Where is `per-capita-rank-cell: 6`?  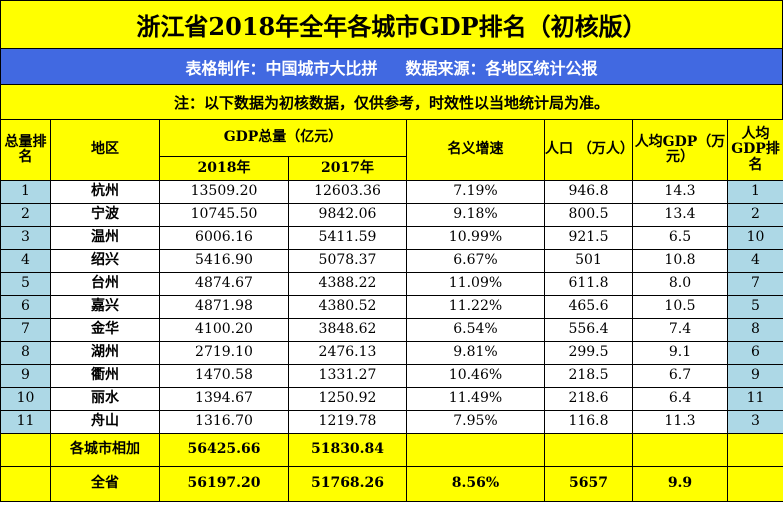
per-capita-rank-cell: 6 is located at coordinates (755, 353).